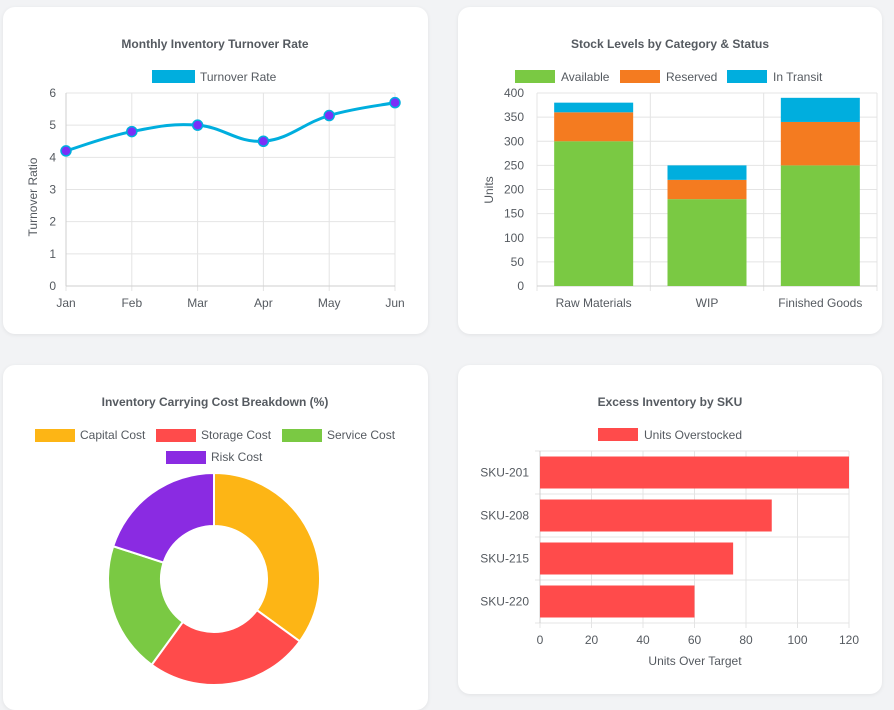  I want to click on y-tick-label: 350, so click(514, 117).